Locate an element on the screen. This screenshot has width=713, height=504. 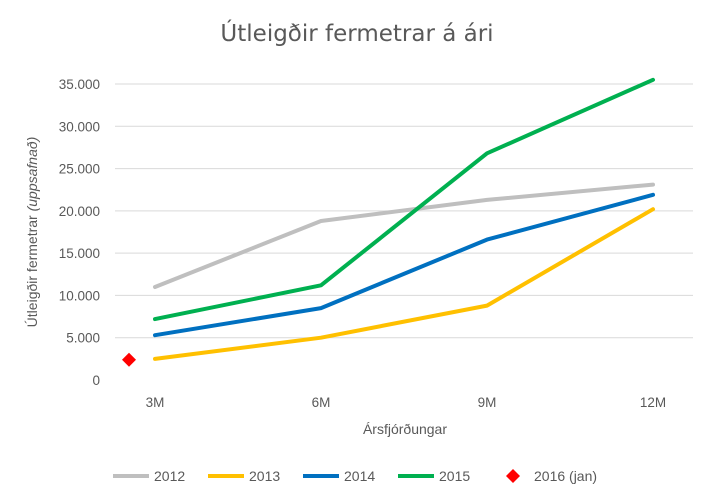
y-tick-label: 35.000 is located at coordinates (79, 84).